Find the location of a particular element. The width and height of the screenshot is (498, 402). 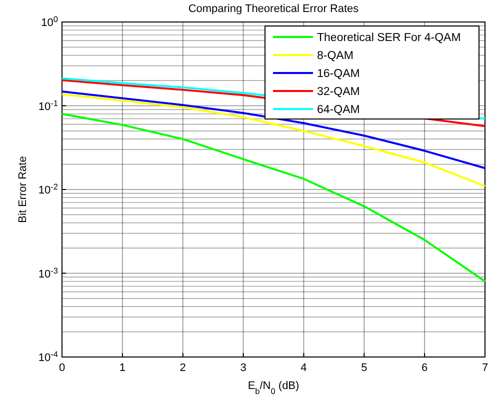

legend-label: 8-QAM is located at coordinates (335, 56).